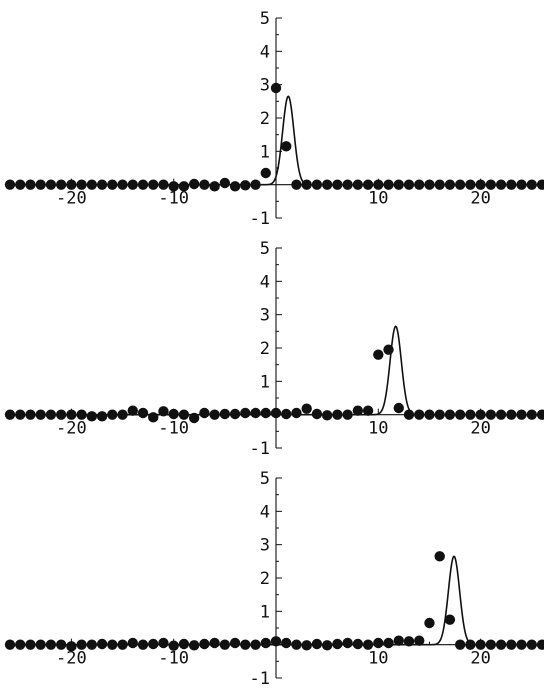 This screenshot has height=689, width=544. What do you see at coordinates (173, 199) in the screenshot?
I see `x-tick-label: -10` at bounding box center [173, 199].